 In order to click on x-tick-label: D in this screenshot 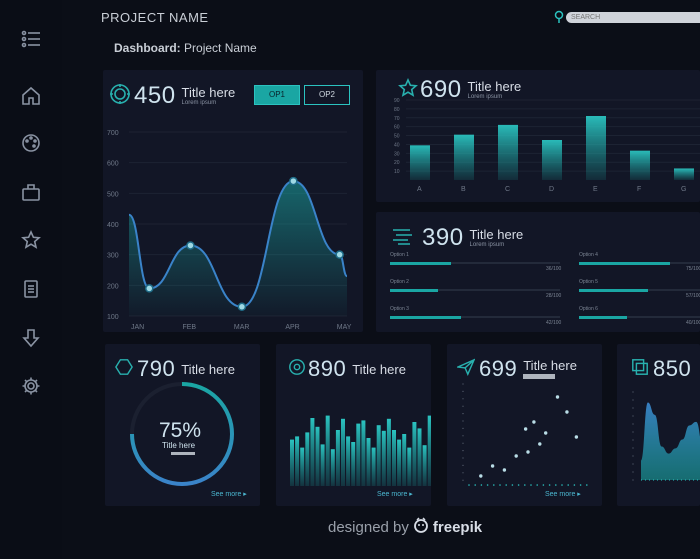, I will do `click(551, 189)`.